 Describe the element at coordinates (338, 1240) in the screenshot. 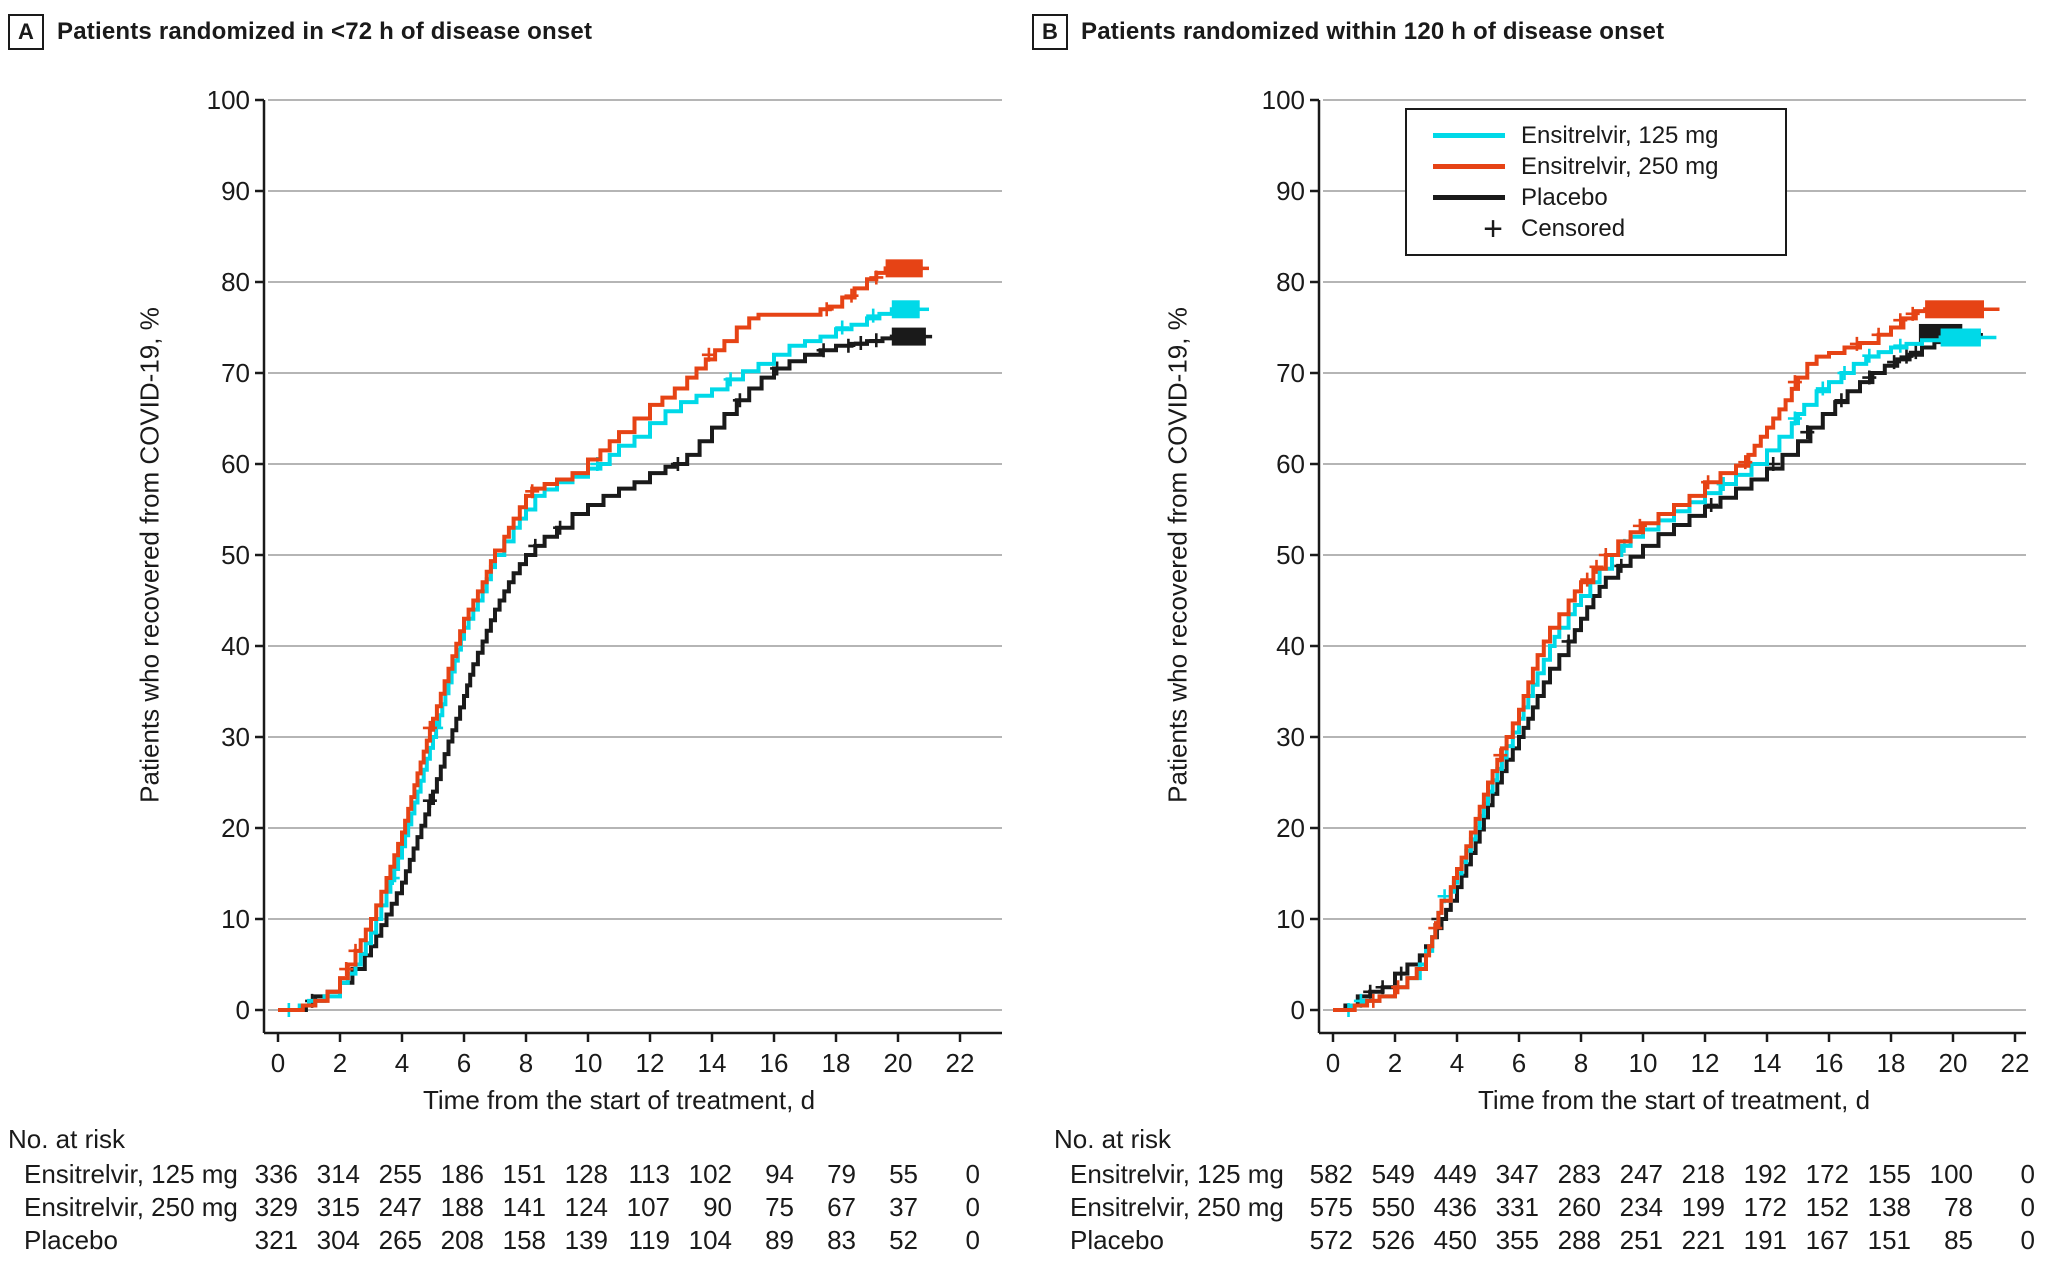

I see `at-risk-value: 304` at that location.